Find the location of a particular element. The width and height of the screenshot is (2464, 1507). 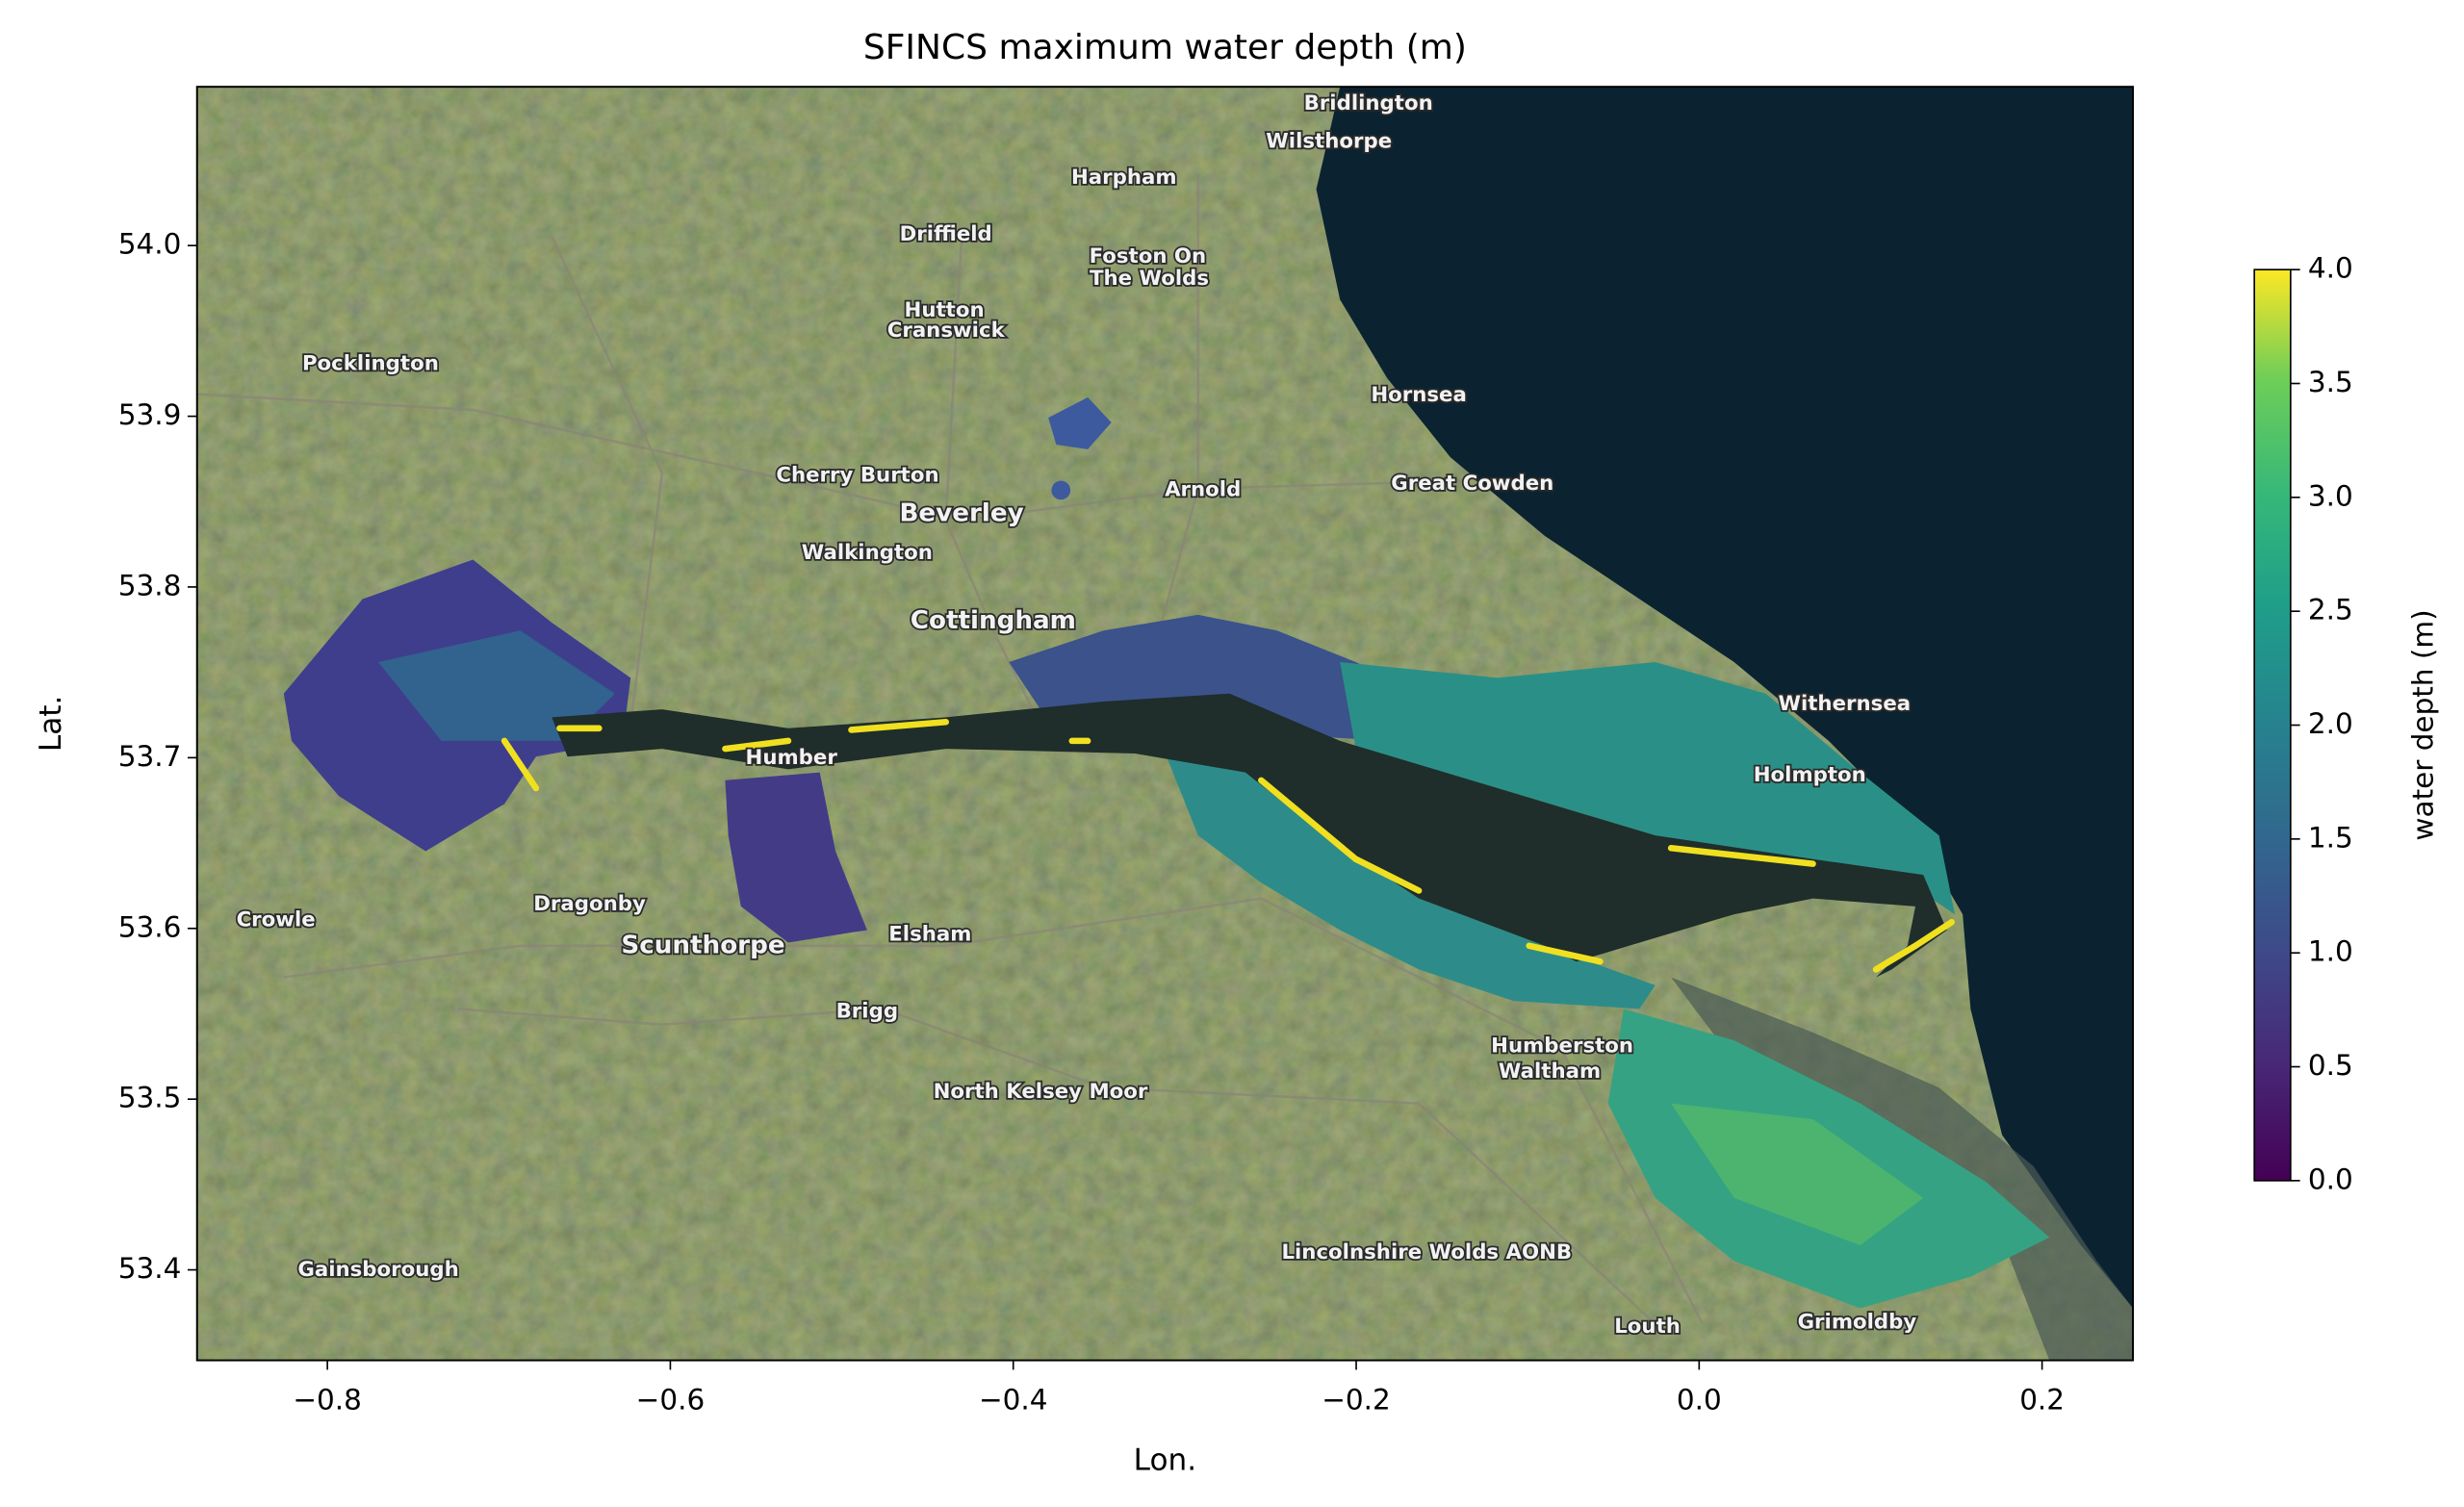

place-label: Humber is located at coordinates (792, 758).